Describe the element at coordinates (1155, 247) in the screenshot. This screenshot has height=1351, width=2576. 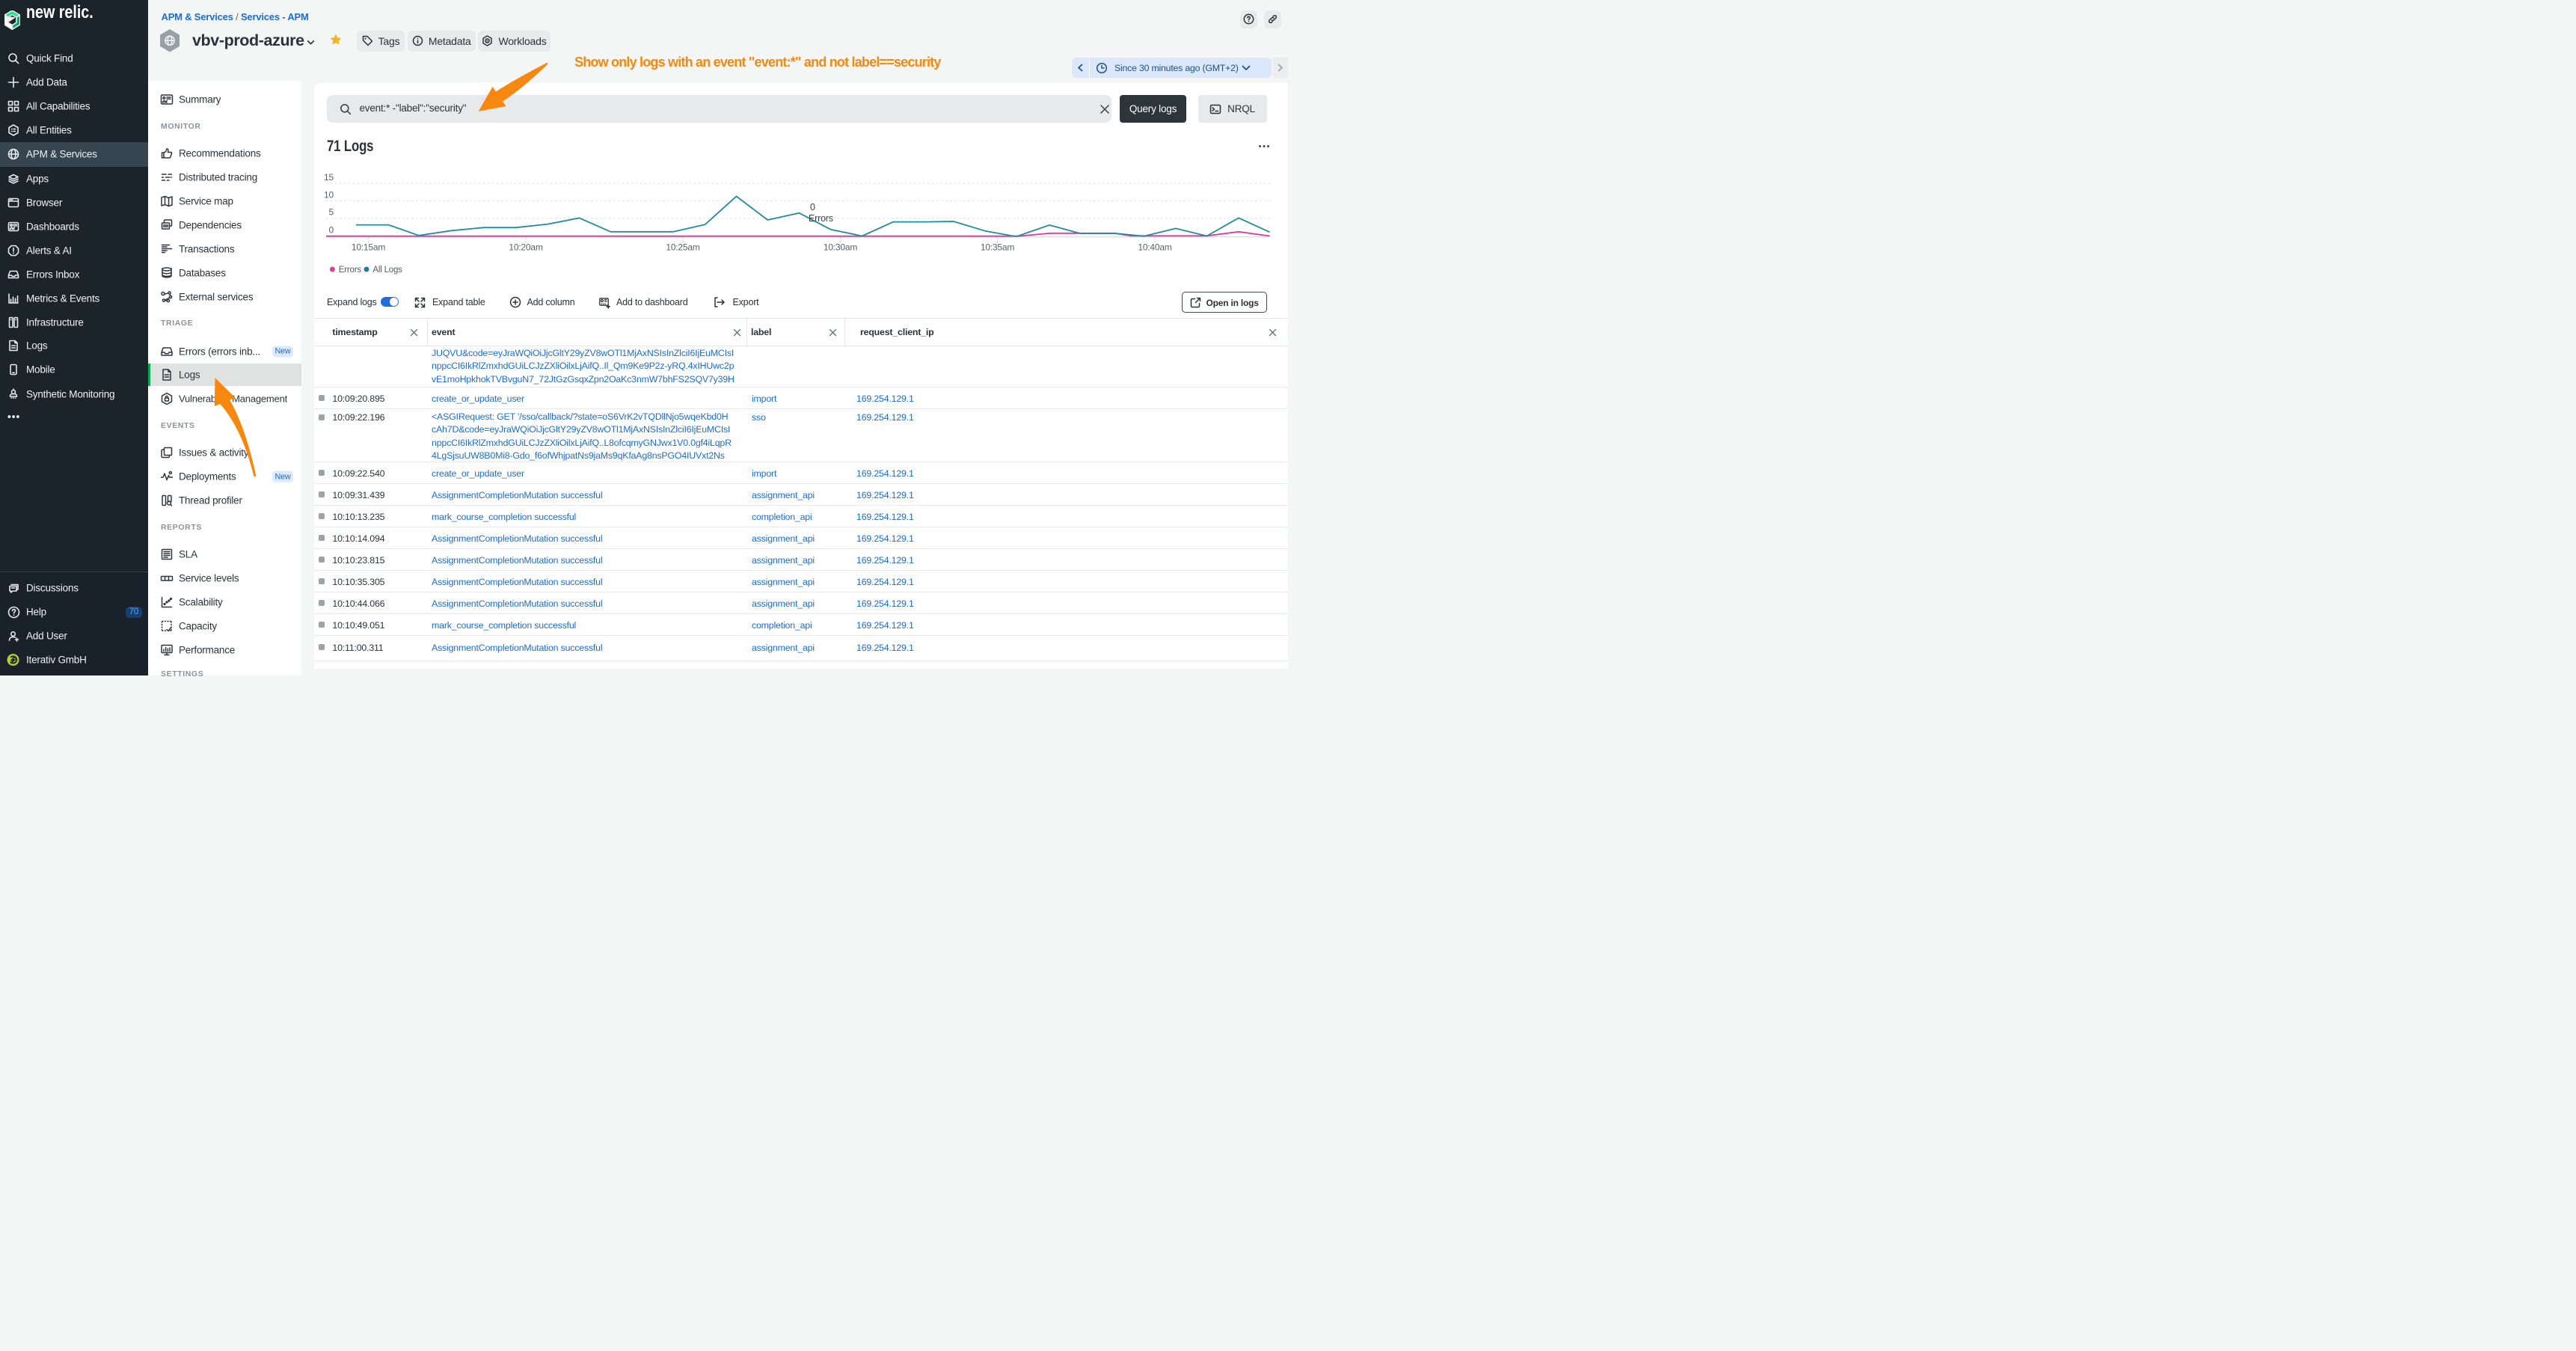
I see `svg-text: 10:40am` at that location.